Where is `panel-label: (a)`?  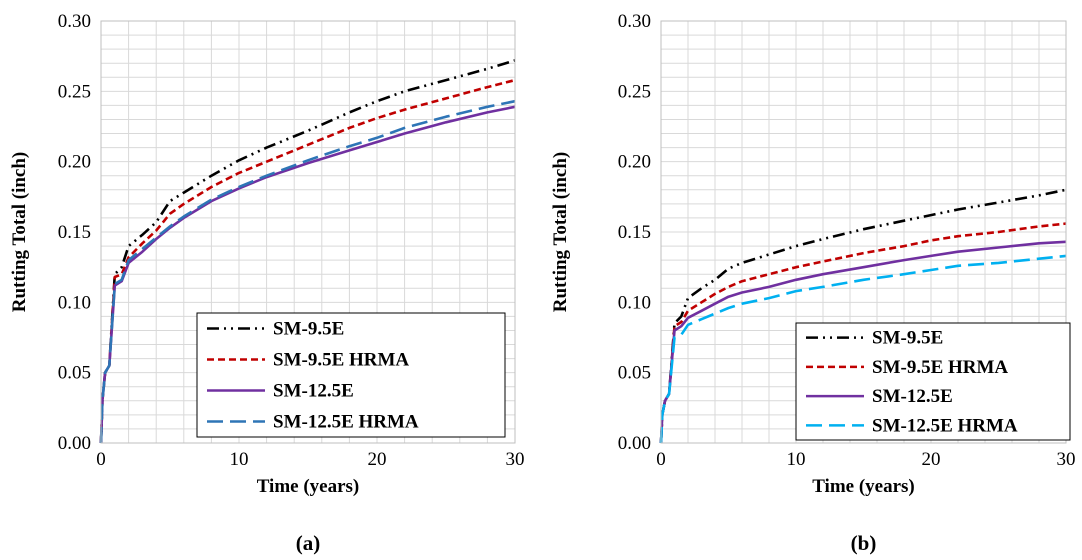
panel-label: (a) is located at coordinates (308, 543).